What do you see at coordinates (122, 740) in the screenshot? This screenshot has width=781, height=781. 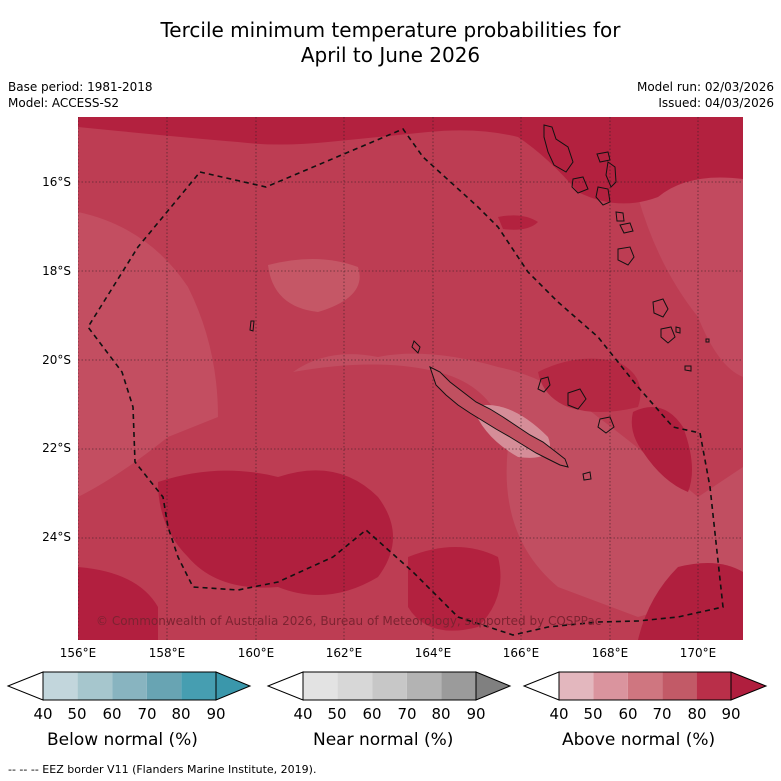 I see `below-normal-label: Below normal (%)` at bounding box center [122, 740].